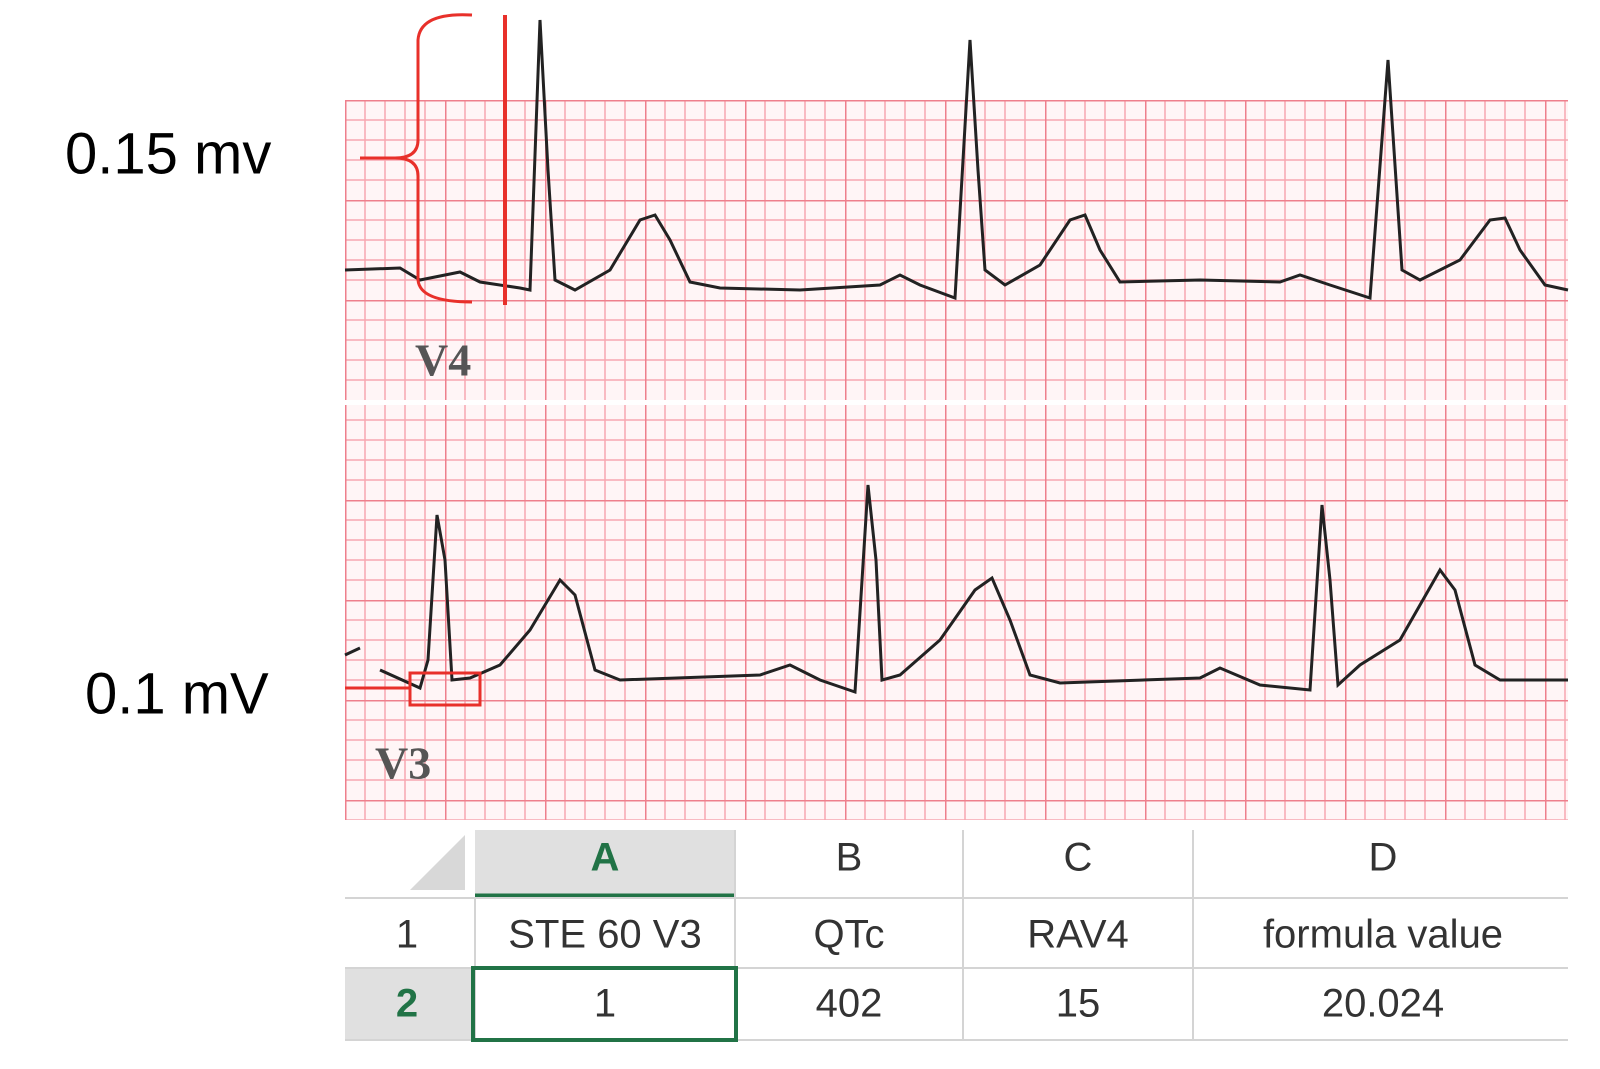 The image size is (1600, 1069). Describe the element at coordinates (848, 935) in the screenshot. I see `cell: QTc` at that location.